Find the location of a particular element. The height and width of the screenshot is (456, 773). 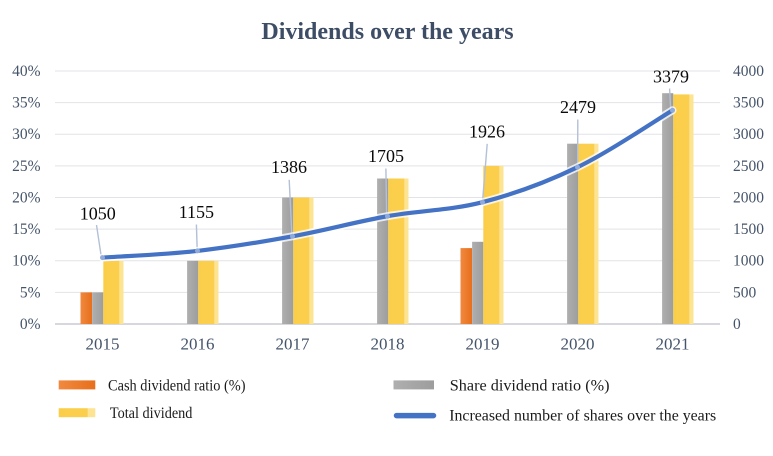

svg-text: 2000 is located at coordinates (748, 197).